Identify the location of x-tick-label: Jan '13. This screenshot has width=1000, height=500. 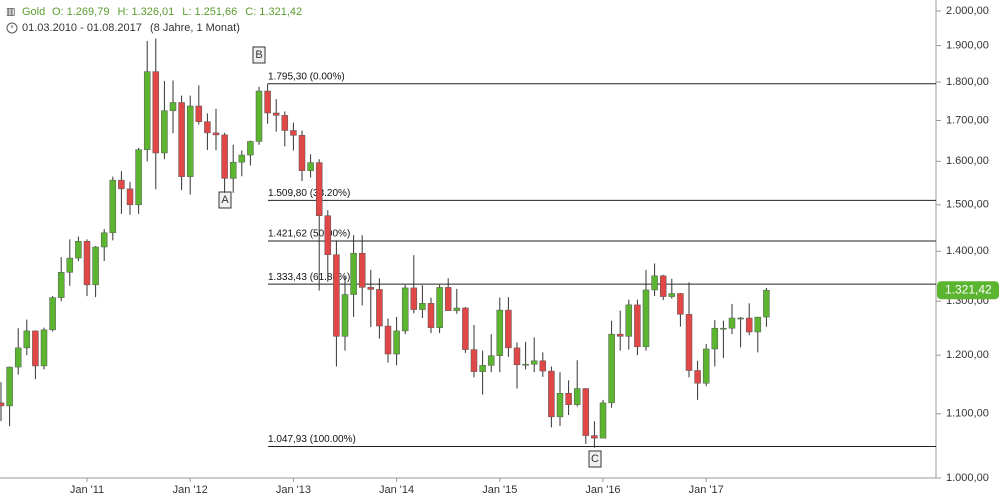
(293, 490).